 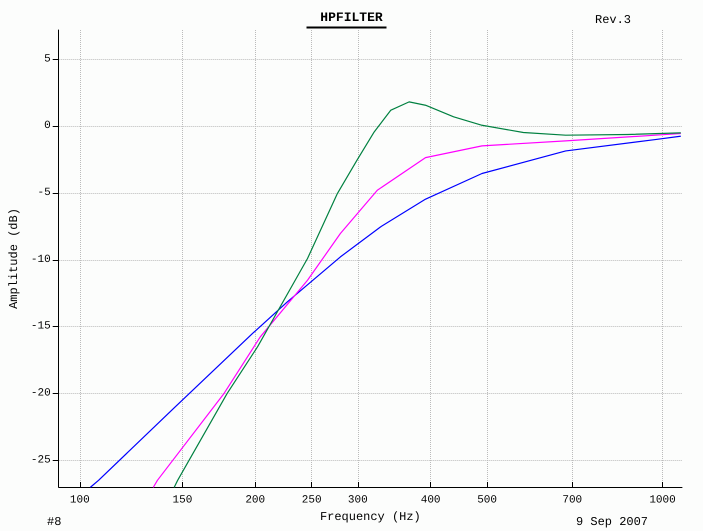 I want to click on x-tick-label: 250, so click(x=312, y=500).